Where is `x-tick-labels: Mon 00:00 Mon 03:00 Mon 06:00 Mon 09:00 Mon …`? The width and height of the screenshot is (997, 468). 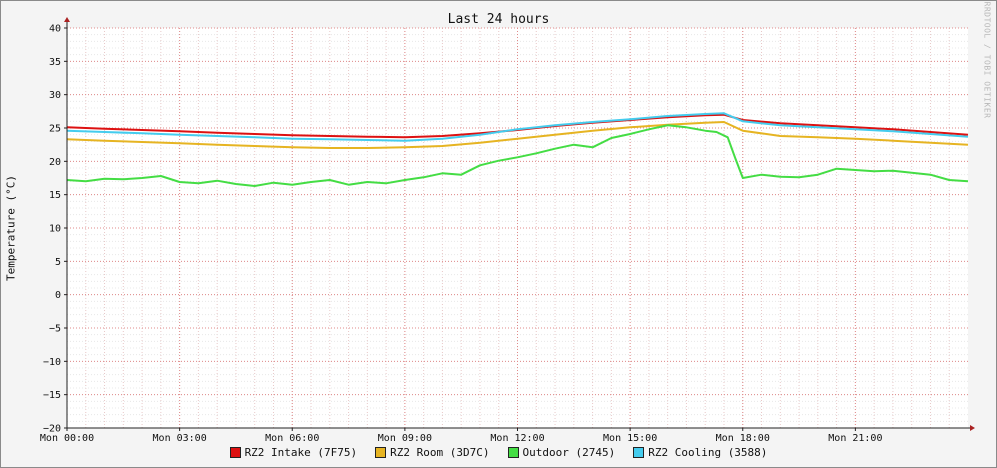
x-tick-labels: Mon 00:00 Mon 03:00 Mon 06:00 Mon 09:00 Mon … is located at coordinates (461, 438).